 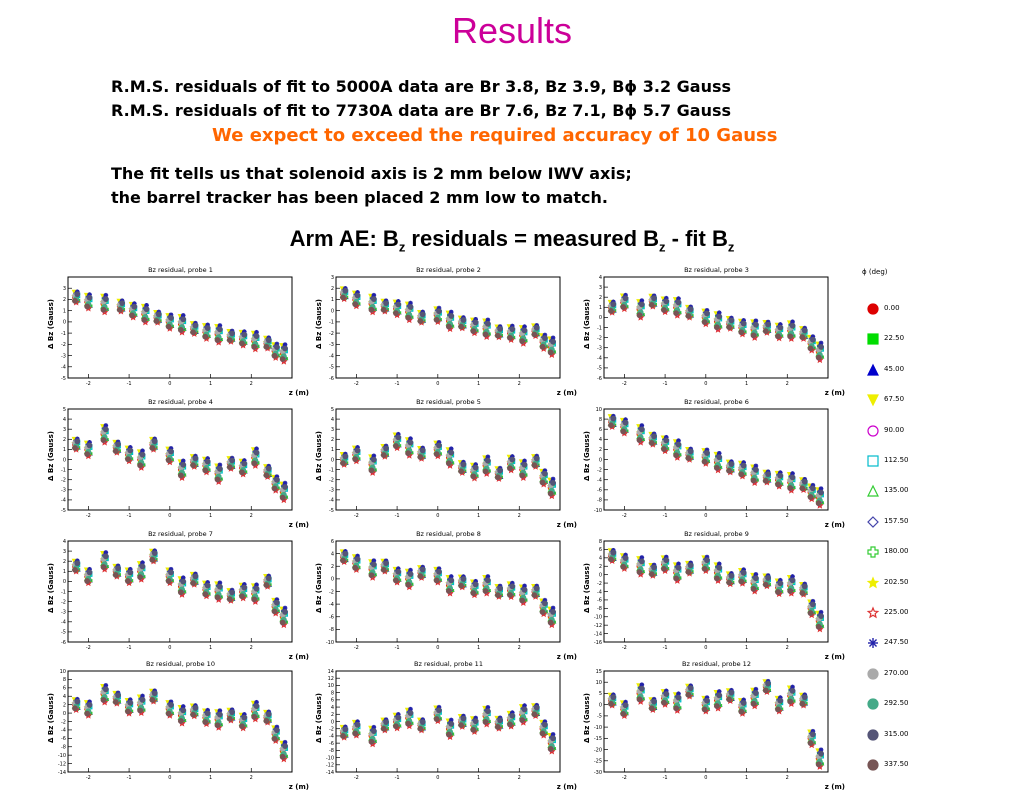 What do you see at coordinates (177, 595) in the screenshot?
I see `probe-plot: 4 3 2 1 0 -1 -2 -3 -4 -5 -6 -2 -1 0 1 2` at bounding box center [177, 595].